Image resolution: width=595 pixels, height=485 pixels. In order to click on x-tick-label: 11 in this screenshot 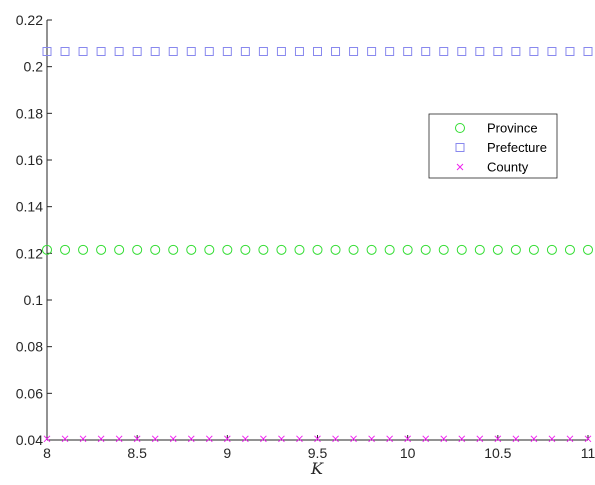, I will do `click(588, 453)`.